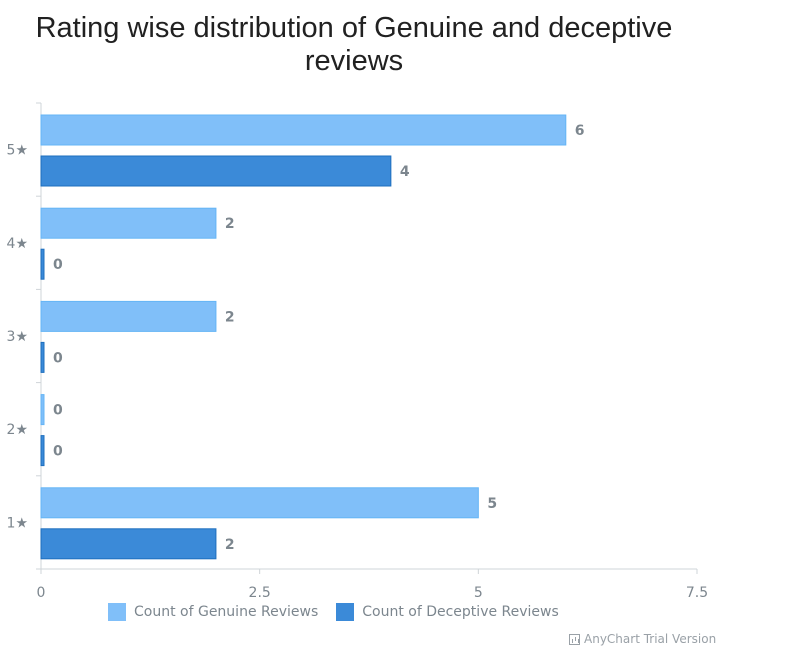  Describe the element at coordinates (117, 612) in the screenshot. I see `legend-swatch-genuine` at that location.